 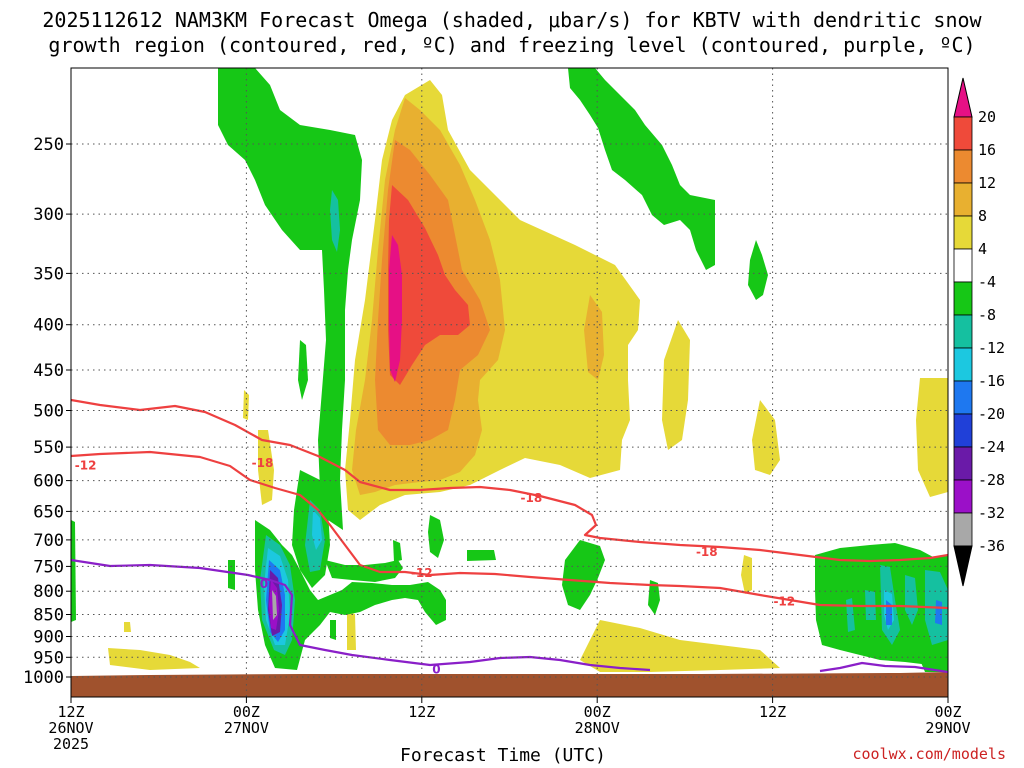 I want to click on colorbar-label: 4, so click(x=982, y=249).